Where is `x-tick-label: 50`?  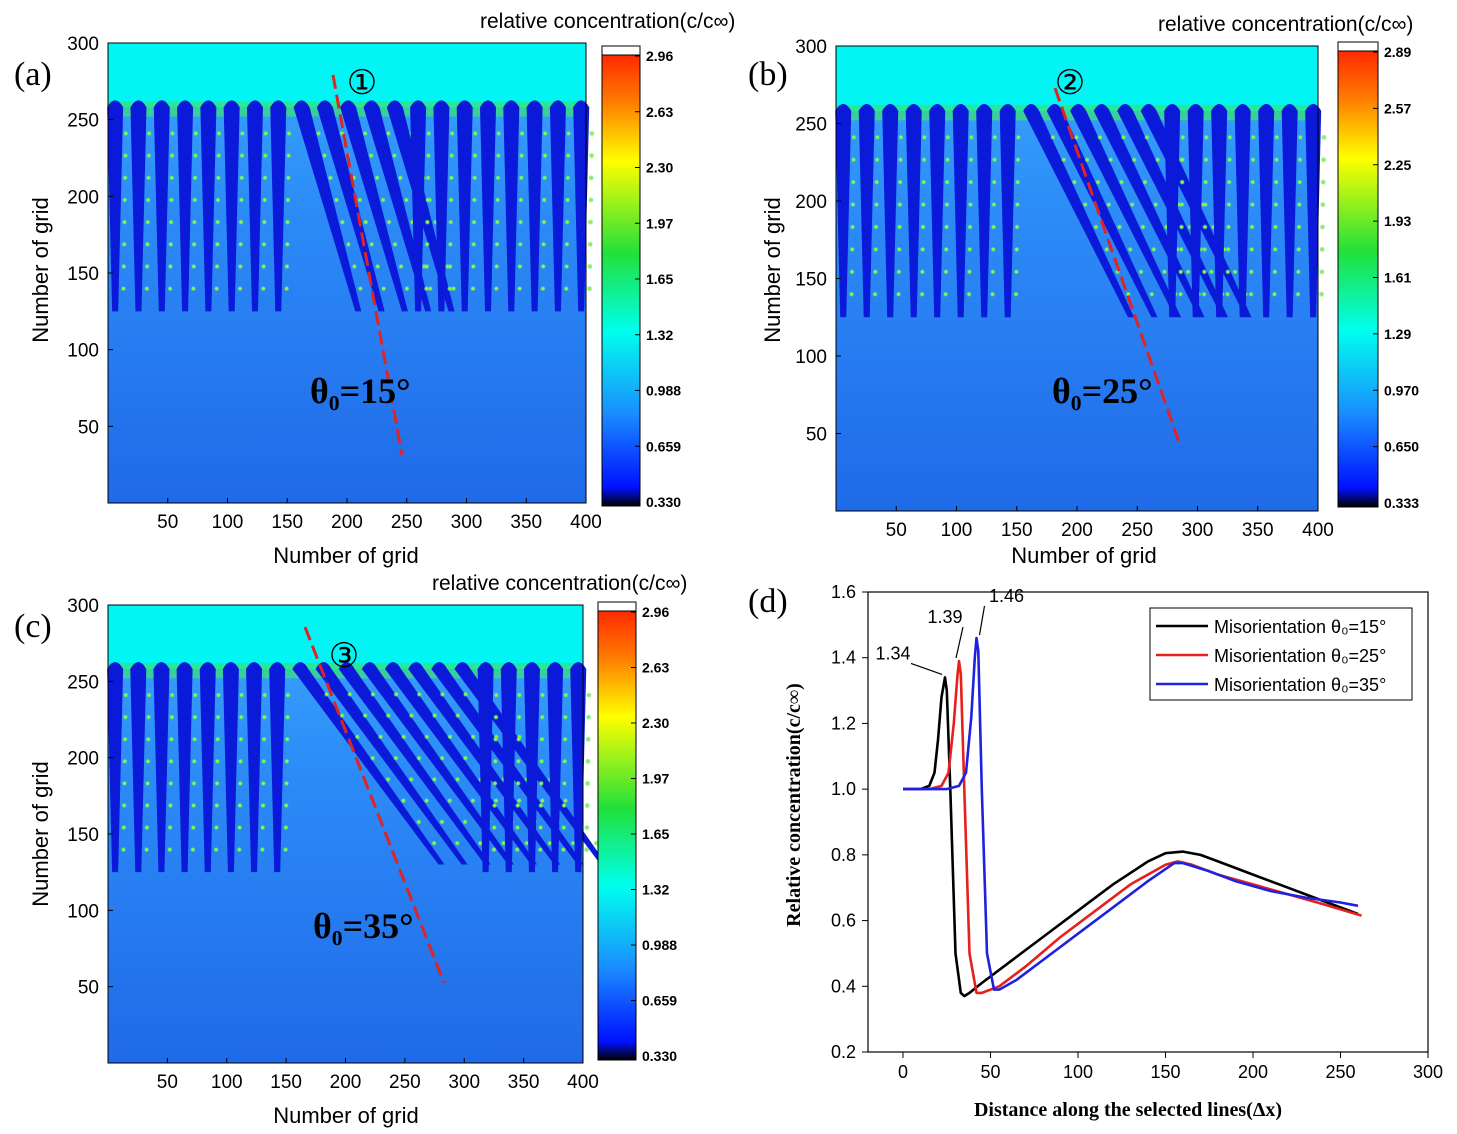
x-tick-label: 50 is located at coordinates (167, 1082).